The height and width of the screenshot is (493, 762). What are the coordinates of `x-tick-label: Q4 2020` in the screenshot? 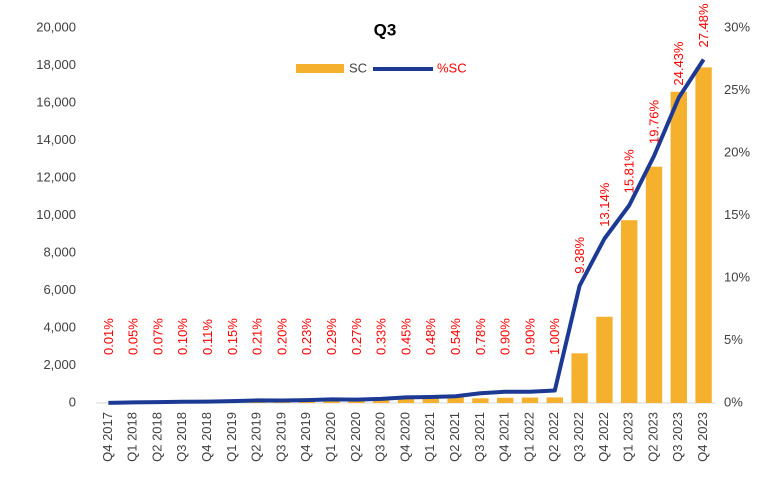 It's located at (404, 437).